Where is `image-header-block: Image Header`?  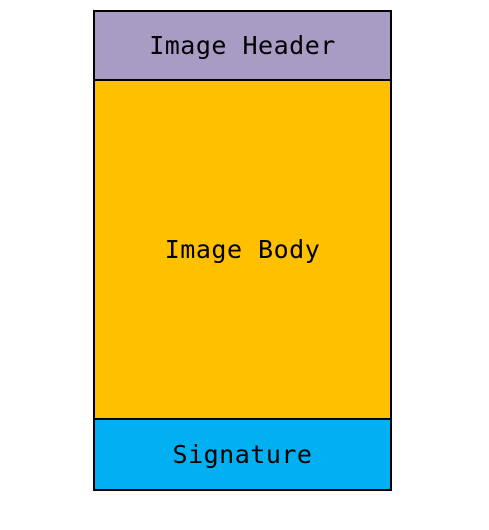
image-header-block: Image Header is located at coordinates (242, 46).